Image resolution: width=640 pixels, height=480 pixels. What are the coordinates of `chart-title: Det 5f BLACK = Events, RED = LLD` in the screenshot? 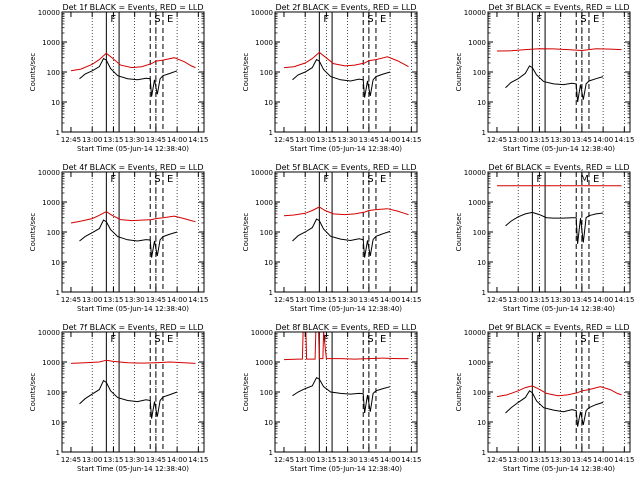 It's located at (345, 167).